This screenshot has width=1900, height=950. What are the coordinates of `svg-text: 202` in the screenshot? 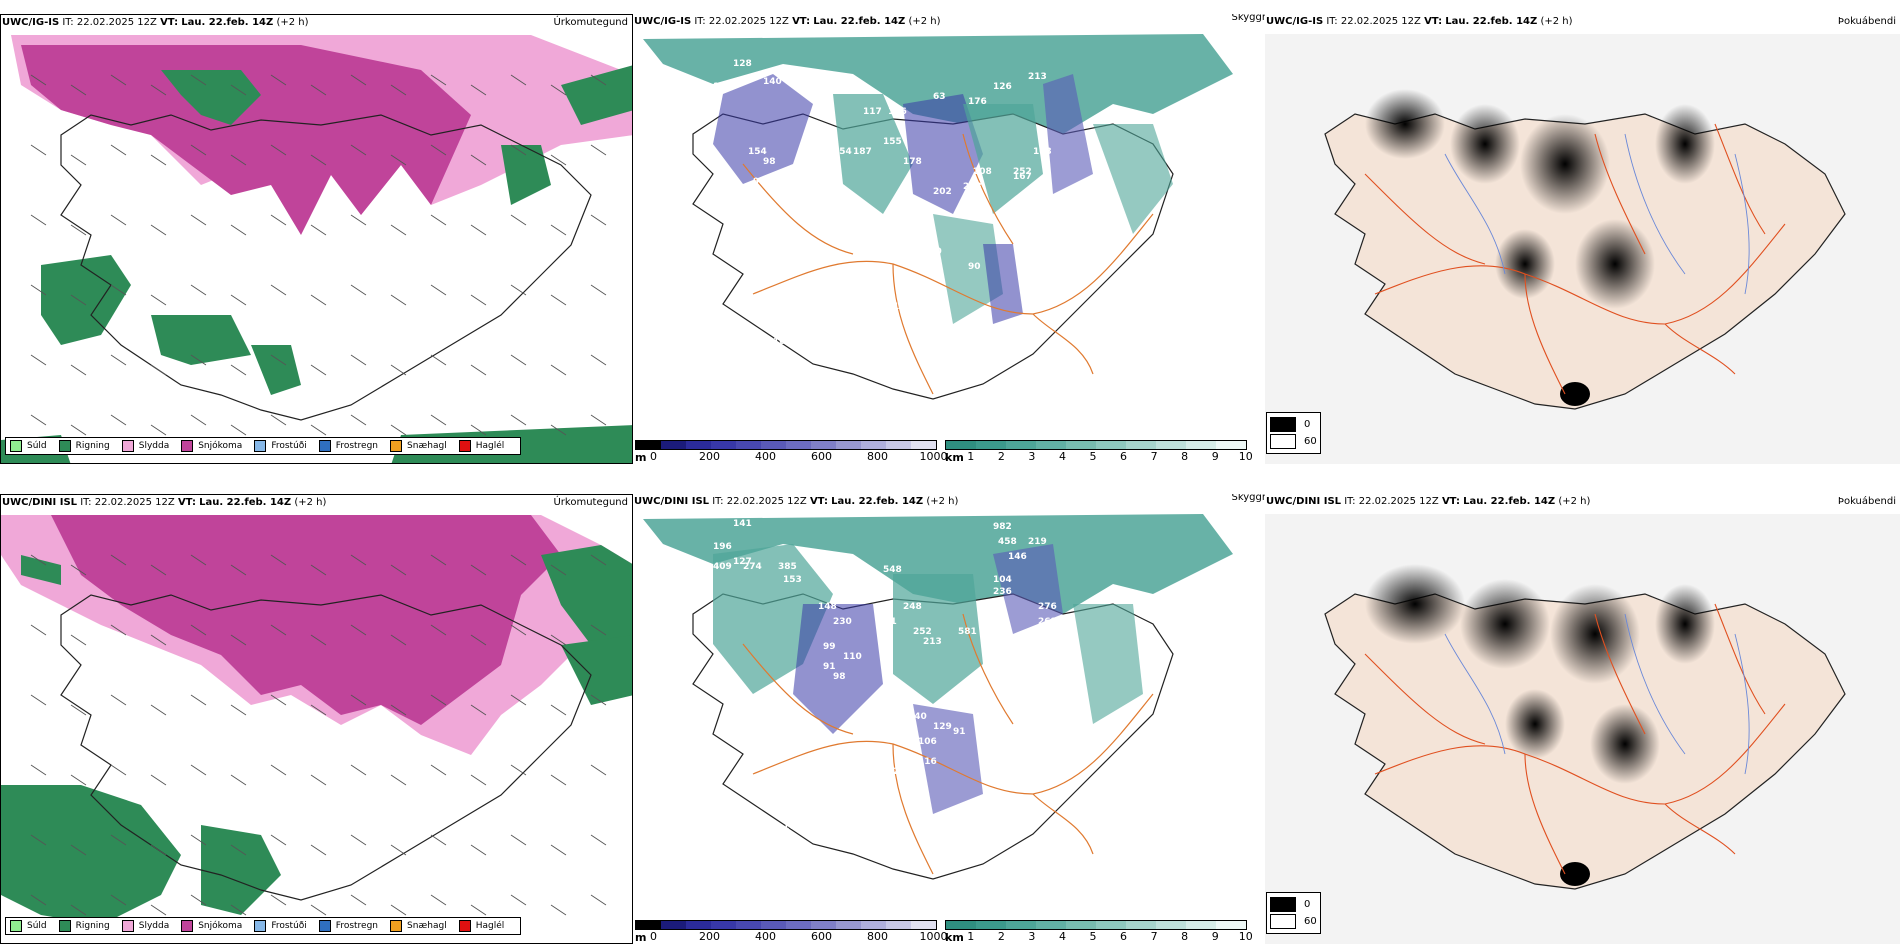 It's located at (942, 192).